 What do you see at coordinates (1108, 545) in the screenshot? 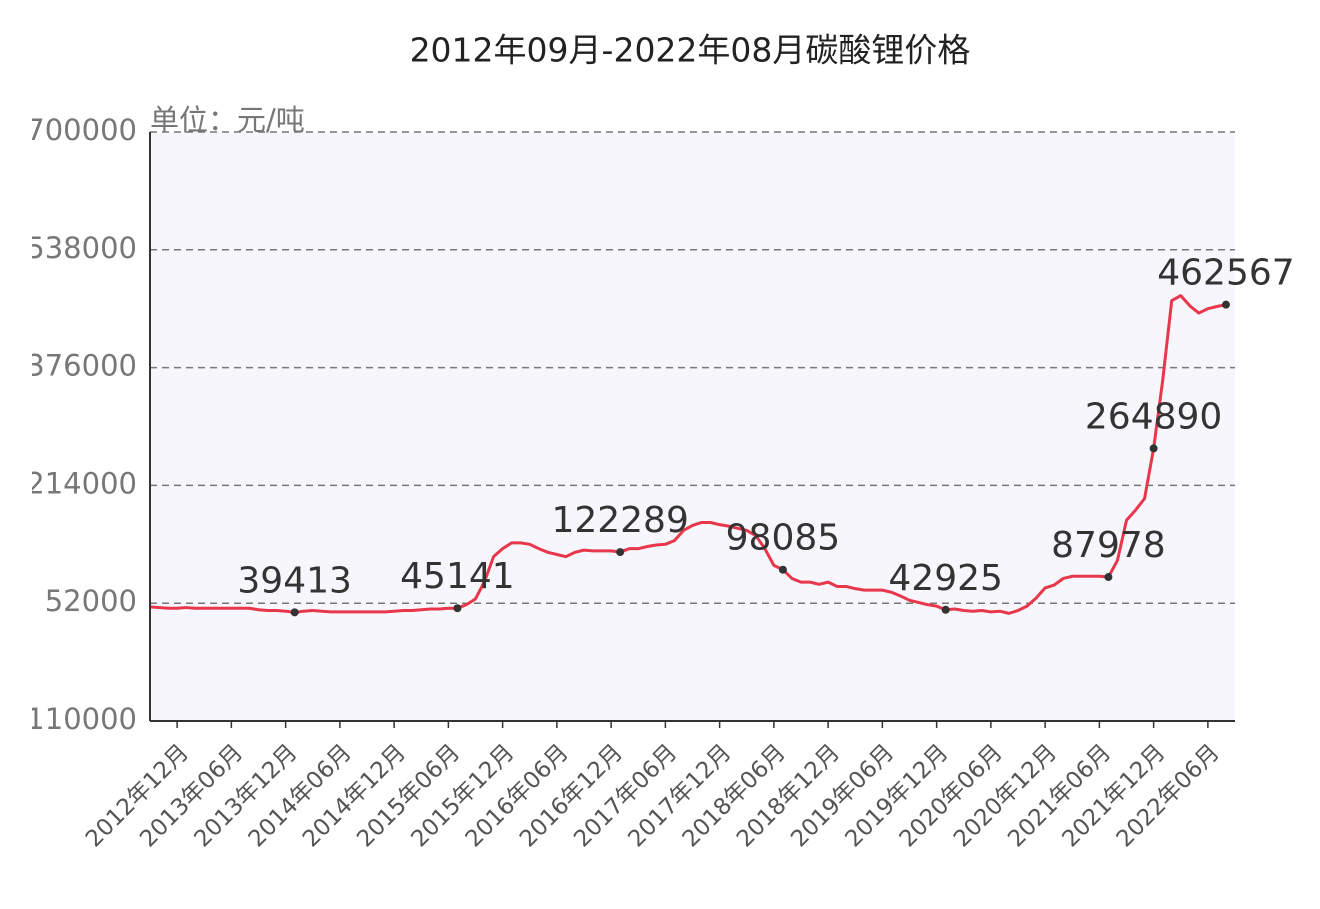
I see `data-label: 87978` at bounding box center [1108, 545].